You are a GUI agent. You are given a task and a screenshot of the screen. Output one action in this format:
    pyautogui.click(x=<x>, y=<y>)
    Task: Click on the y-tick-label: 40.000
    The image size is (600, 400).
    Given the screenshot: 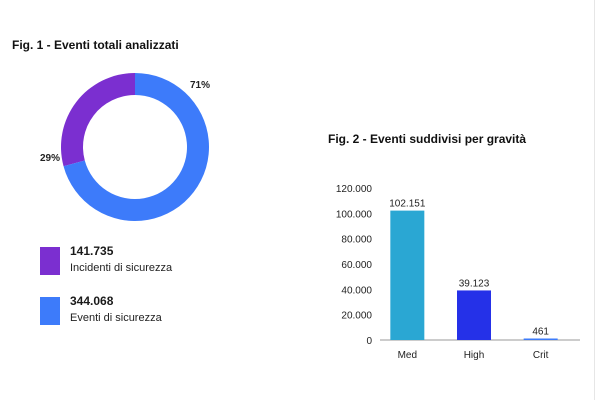 What is the action you would take?
    pyautogui.click(x=356, y=290)
    